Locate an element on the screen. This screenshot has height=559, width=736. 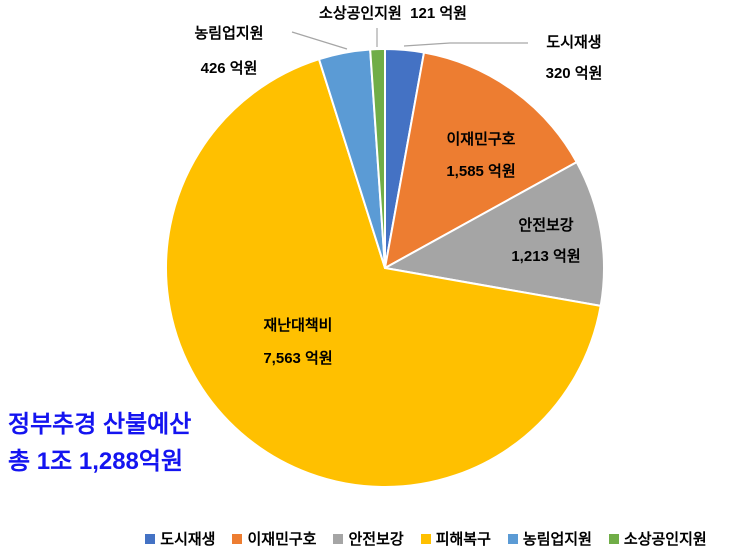
label-small-business-value: 121 억원 is located at coordinates (438, 13).